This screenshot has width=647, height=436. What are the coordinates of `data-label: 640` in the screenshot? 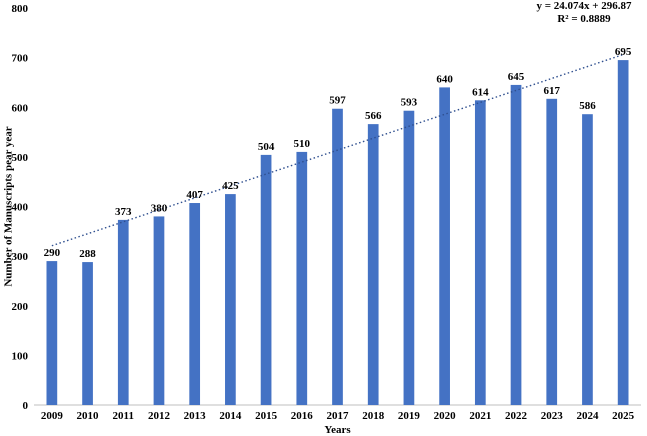 It's located at (444, 79).